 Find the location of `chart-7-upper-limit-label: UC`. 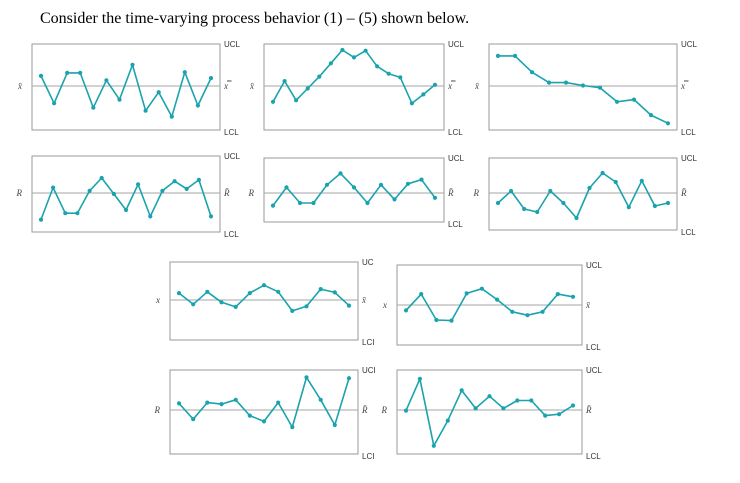

chart-7-upper-limit-label: UC is located at coordinates (368, 262).